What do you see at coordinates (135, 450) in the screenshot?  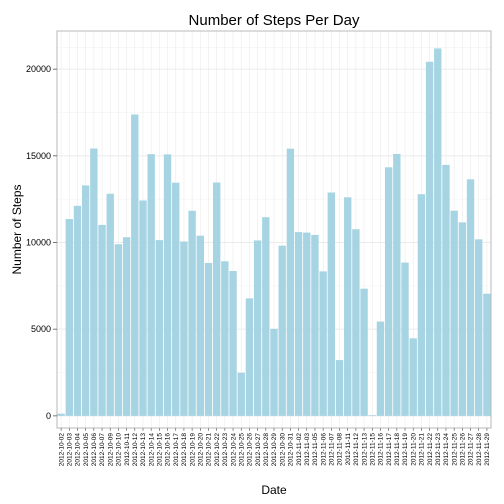 I see `x-tick-label: 2012-10-12` at bounding box center [135, 450].